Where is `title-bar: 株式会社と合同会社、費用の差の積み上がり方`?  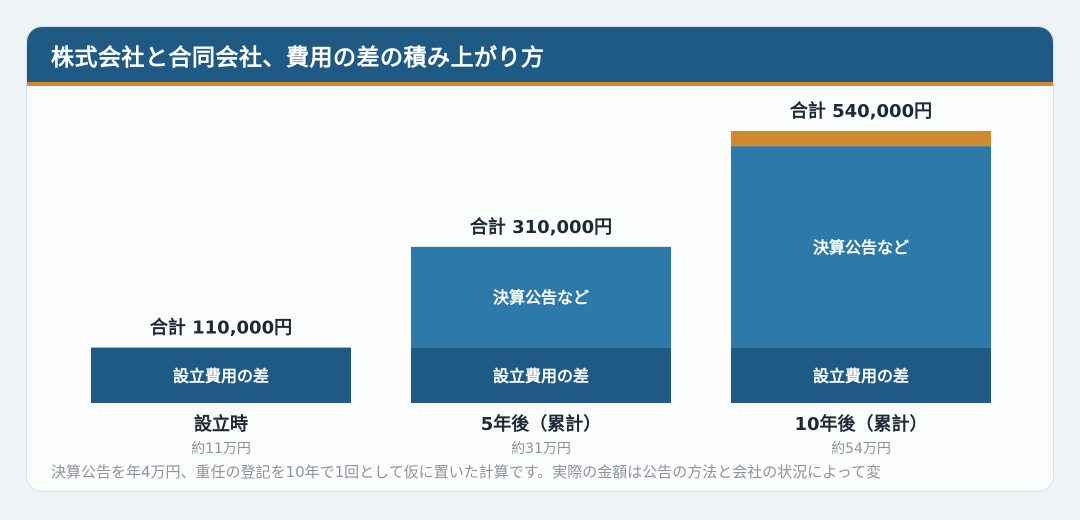
title-bar: 株式会社と合同会社、費用の差の積み上がり方 is located at coordinates (540, 56).